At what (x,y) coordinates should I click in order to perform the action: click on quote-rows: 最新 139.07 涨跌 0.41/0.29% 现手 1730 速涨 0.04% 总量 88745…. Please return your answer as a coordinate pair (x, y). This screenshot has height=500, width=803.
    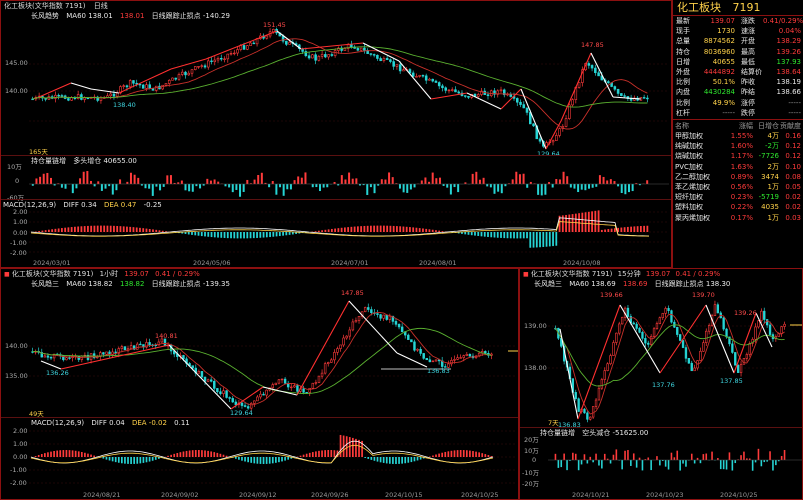
    Looking at the image, I should click on (738, 67).